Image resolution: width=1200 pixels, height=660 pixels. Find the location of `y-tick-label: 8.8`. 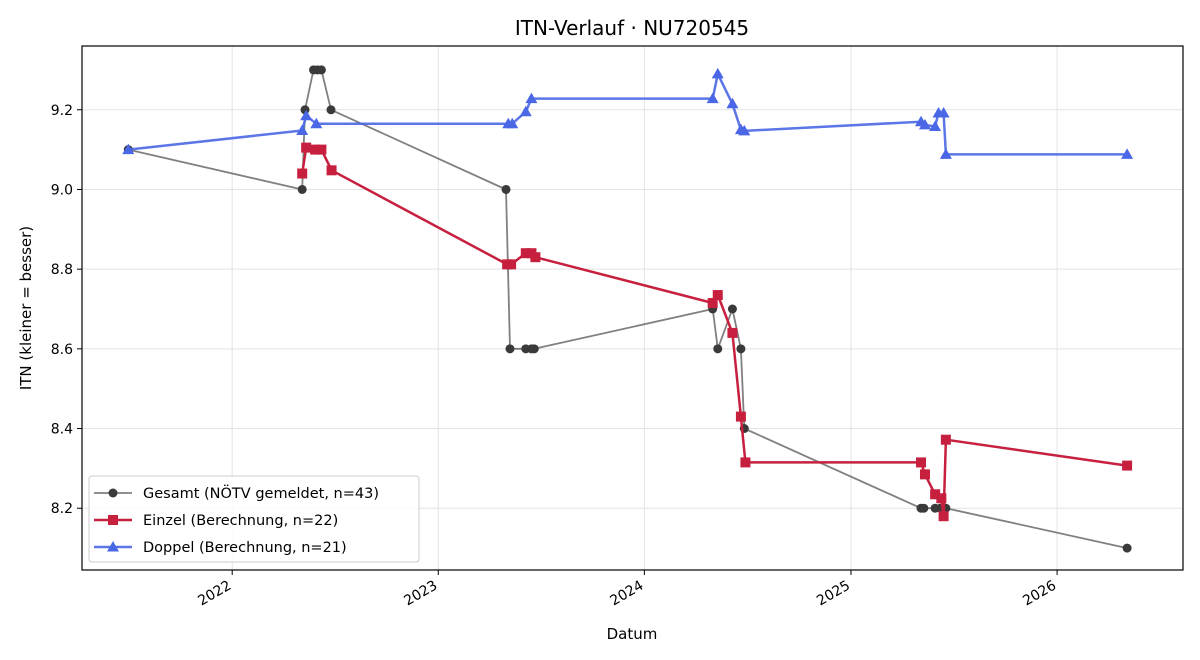

y-tick-label: 8.8 is located at coordinates (62, 270).